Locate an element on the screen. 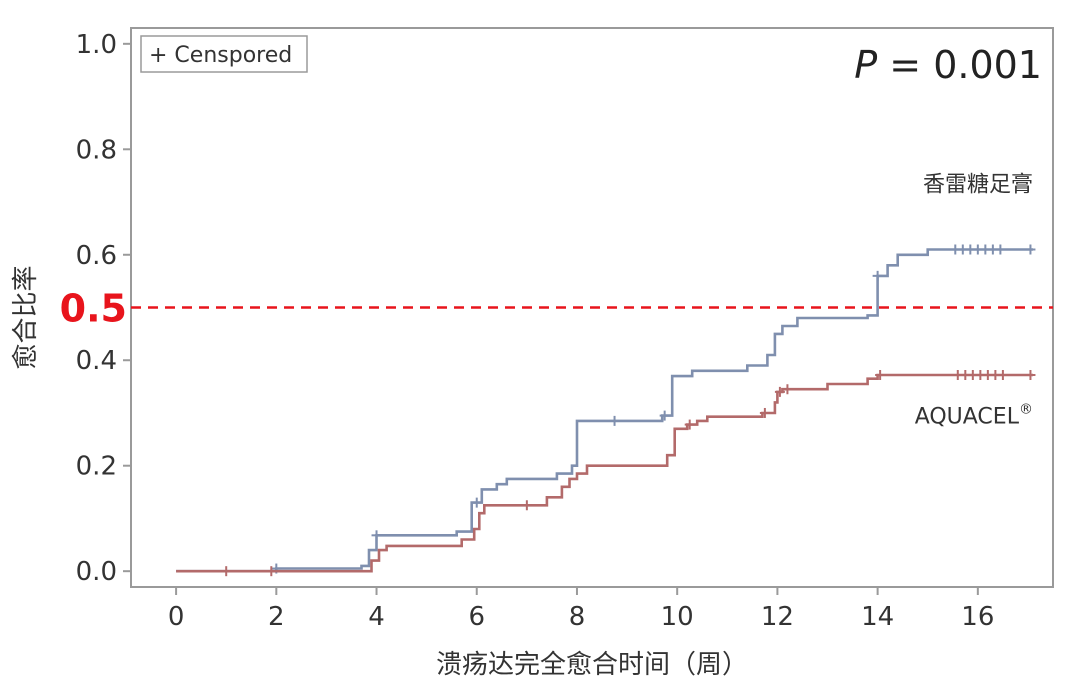 The width and height of the screenshot is (1080, 683). legend-box: + Censpored is located at coordinates (224, 54).